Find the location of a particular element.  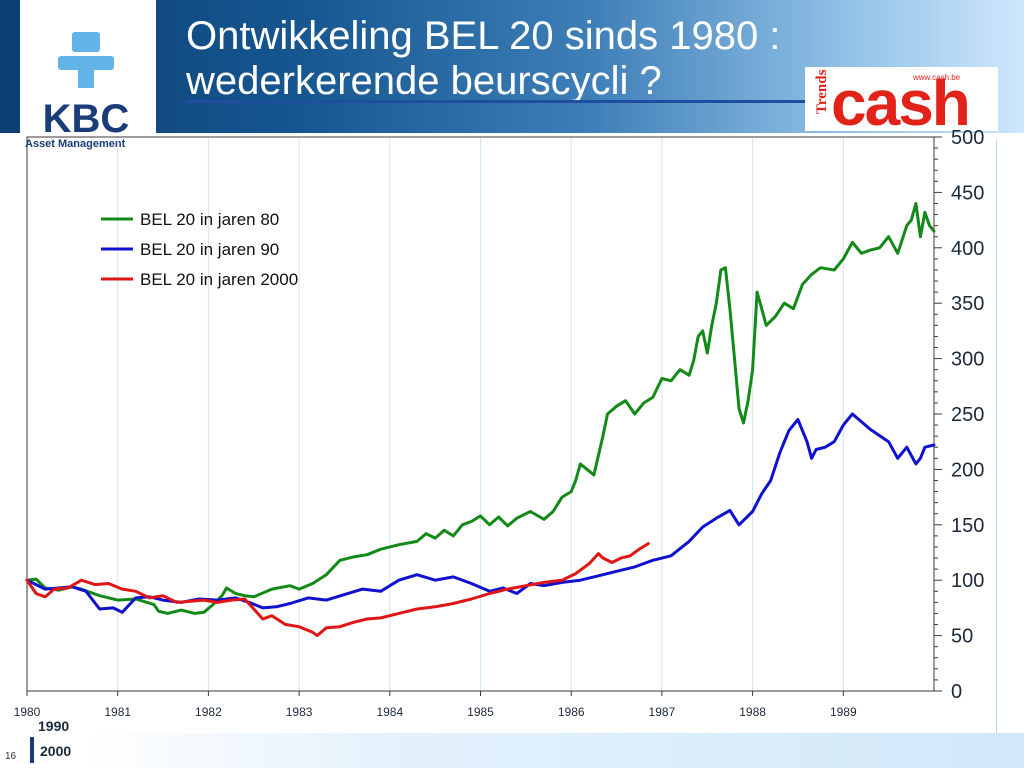

trends-cash-main-text: cash is located at coordinates (900, 99).